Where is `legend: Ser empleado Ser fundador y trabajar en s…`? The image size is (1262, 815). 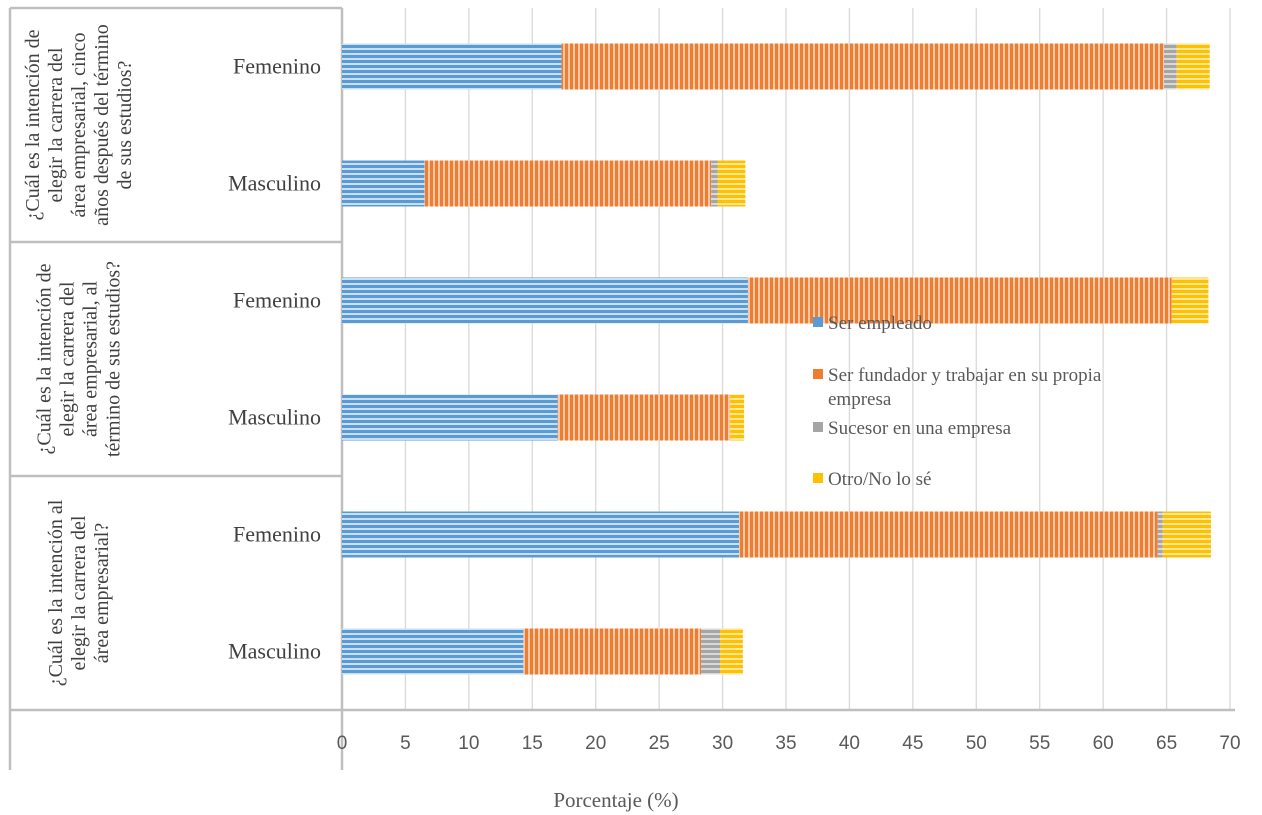 legend: Ser empleado Ser fundador y trabajar en s… is located at coordinates (957, 401).